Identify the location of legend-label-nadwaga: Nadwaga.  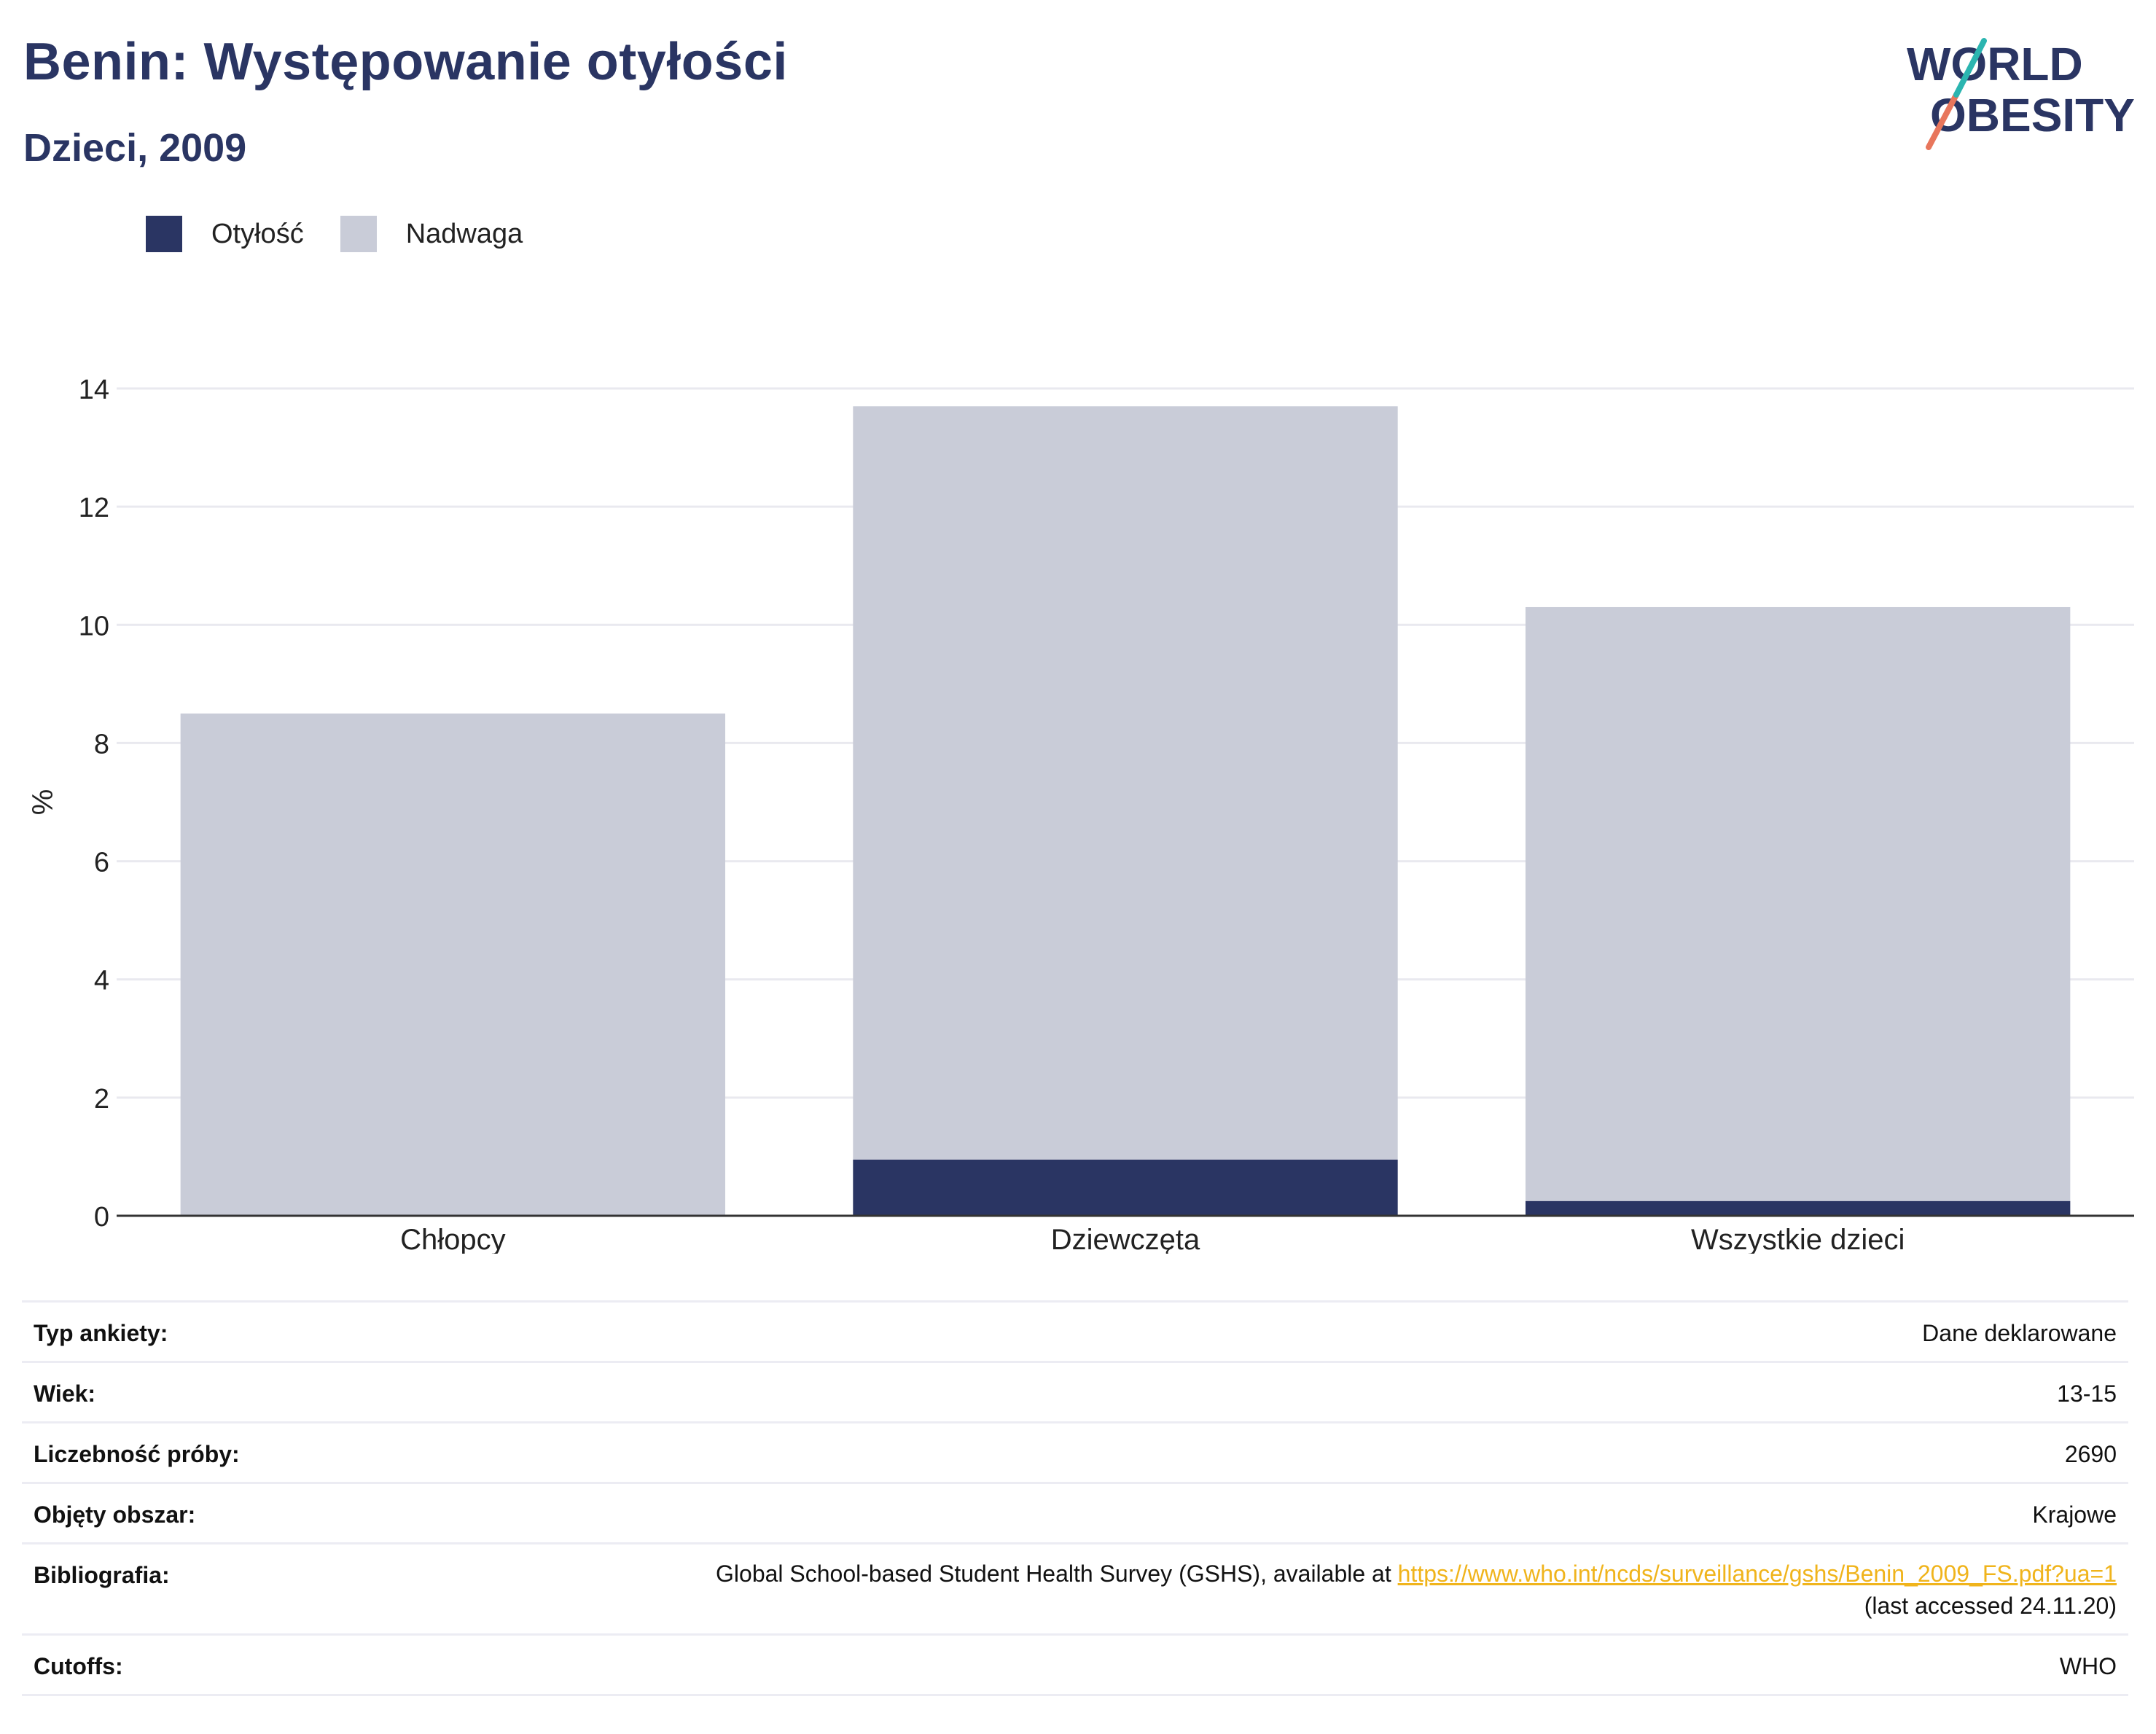
(464, 234).